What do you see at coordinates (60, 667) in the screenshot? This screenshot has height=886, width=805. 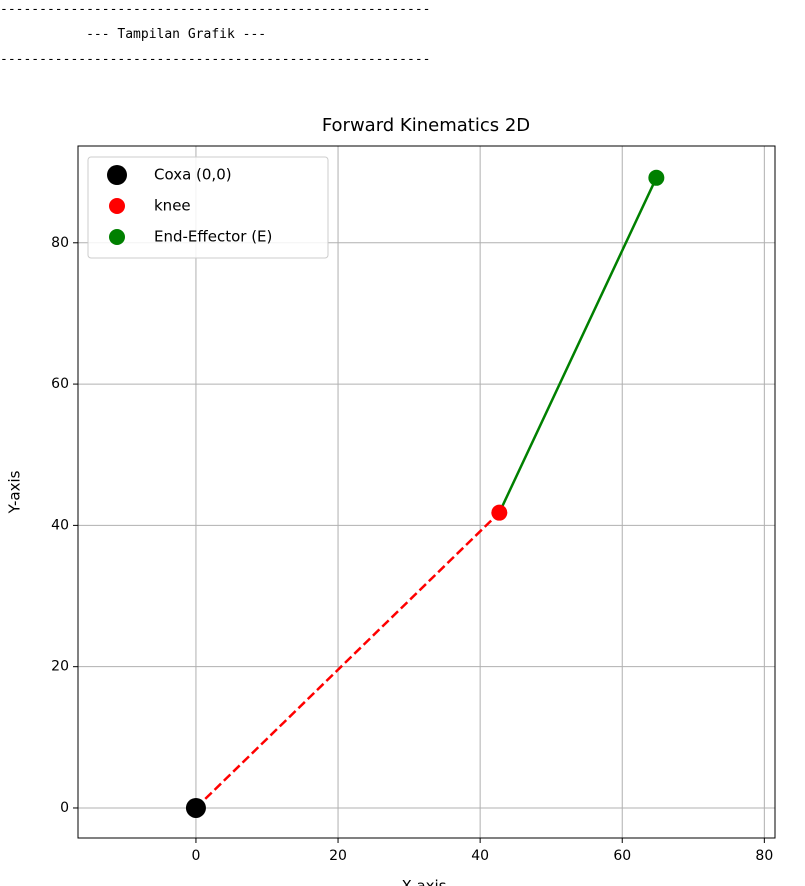 I see `y-tick-label: 20` at bounding box center [60, 667].